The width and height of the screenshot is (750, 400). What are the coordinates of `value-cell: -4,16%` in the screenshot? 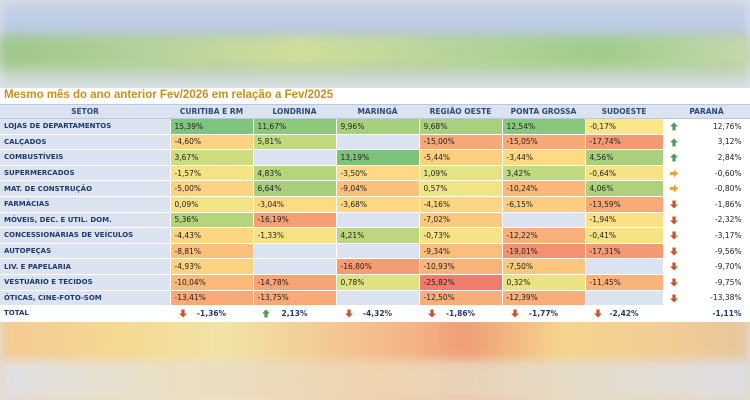 It's located at (461, 204).